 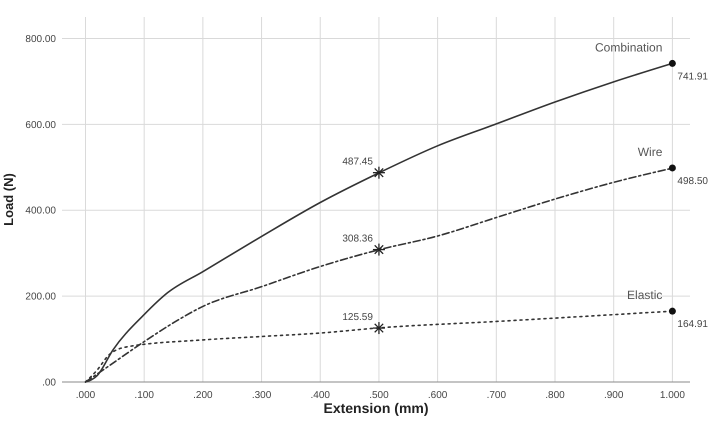 What do you see at coordinates (49, 383) in the screenshot?
I see `y-tick-label: .00` at bounding box center [49, 383].